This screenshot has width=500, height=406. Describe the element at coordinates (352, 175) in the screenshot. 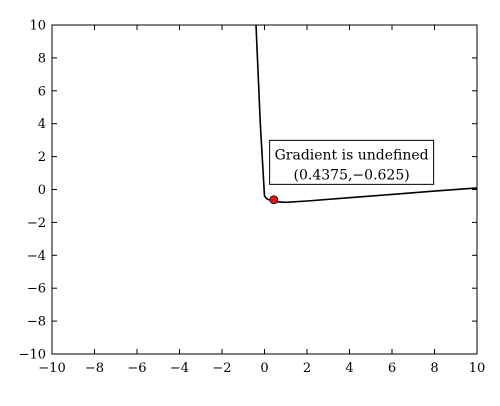

I see `annotation-line-2: (0.4375,−0.625)` at that location.